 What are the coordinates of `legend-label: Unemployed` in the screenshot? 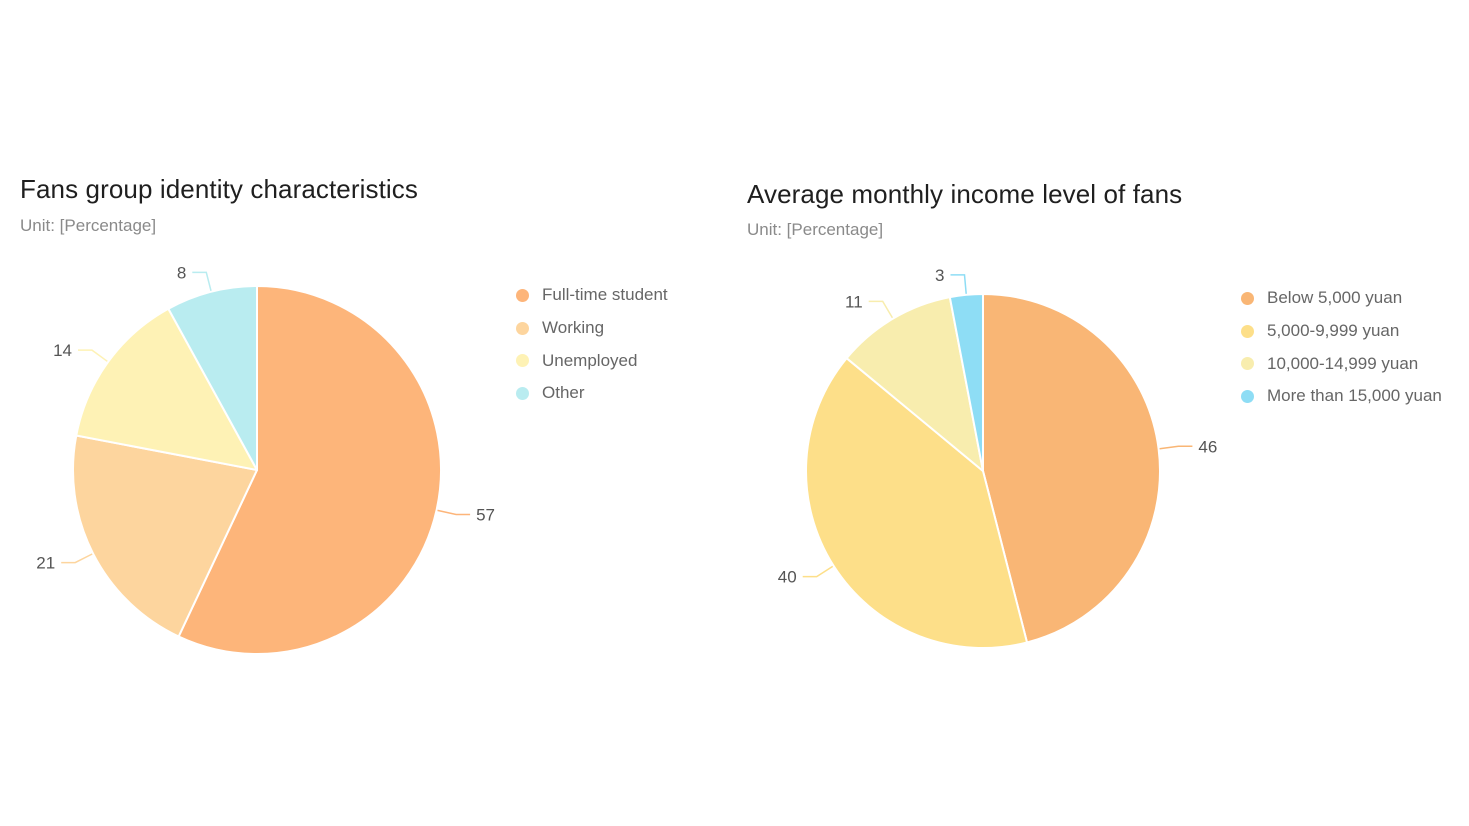 It's located at (590, 360).